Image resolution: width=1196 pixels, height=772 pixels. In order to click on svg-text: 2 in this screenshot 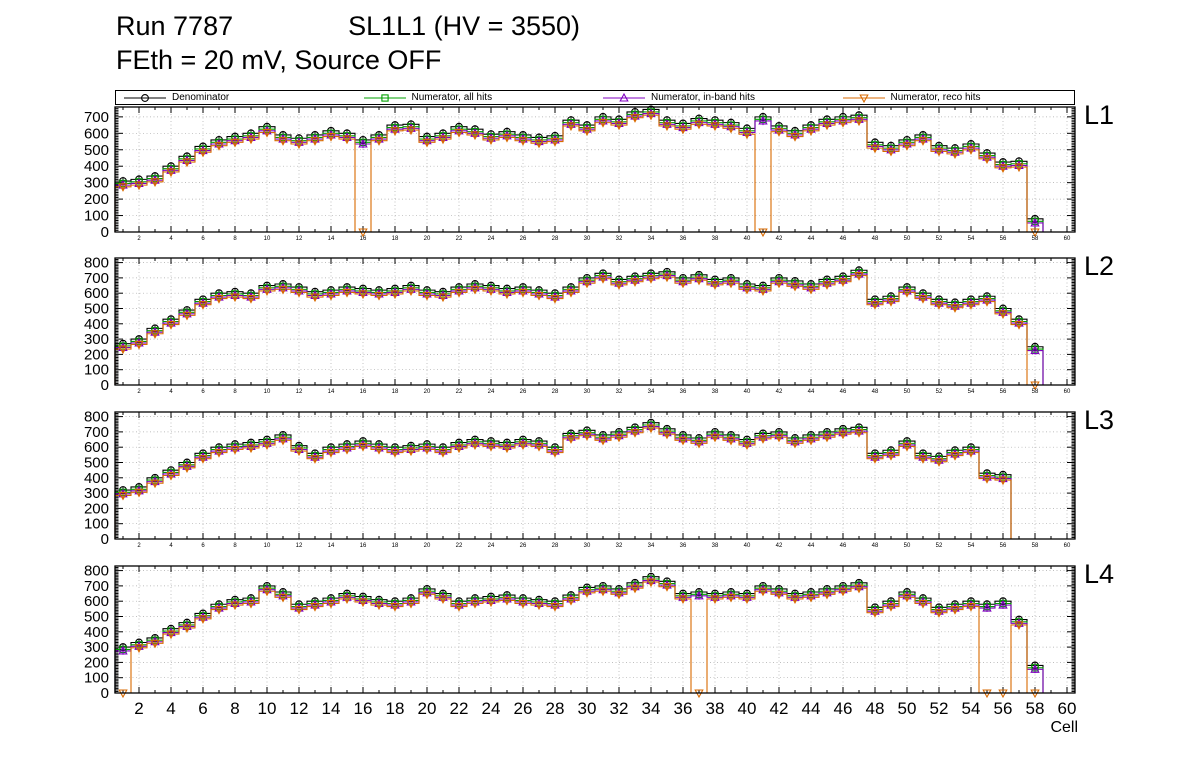, I will do `click(139, 239)`.